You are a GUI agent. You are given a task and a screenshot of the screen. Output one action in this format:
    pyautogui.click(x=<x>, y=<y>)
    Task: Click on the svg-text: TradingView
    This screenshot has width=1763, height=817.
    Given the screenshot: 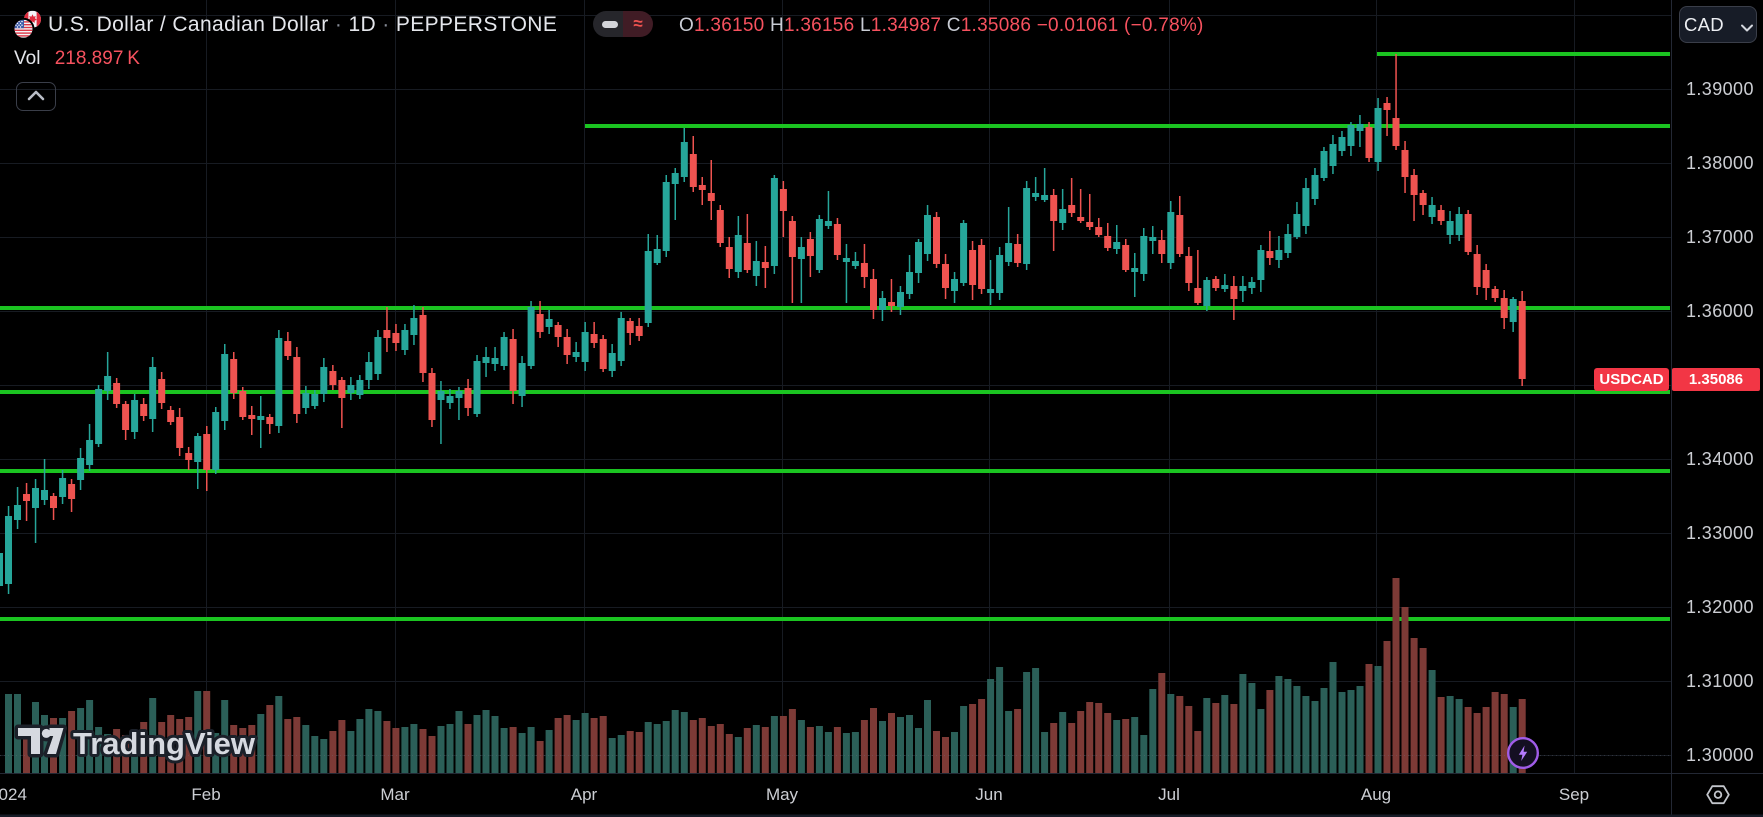 What is the action you would take?
    pyautogui.click(x=164, y=743)
    